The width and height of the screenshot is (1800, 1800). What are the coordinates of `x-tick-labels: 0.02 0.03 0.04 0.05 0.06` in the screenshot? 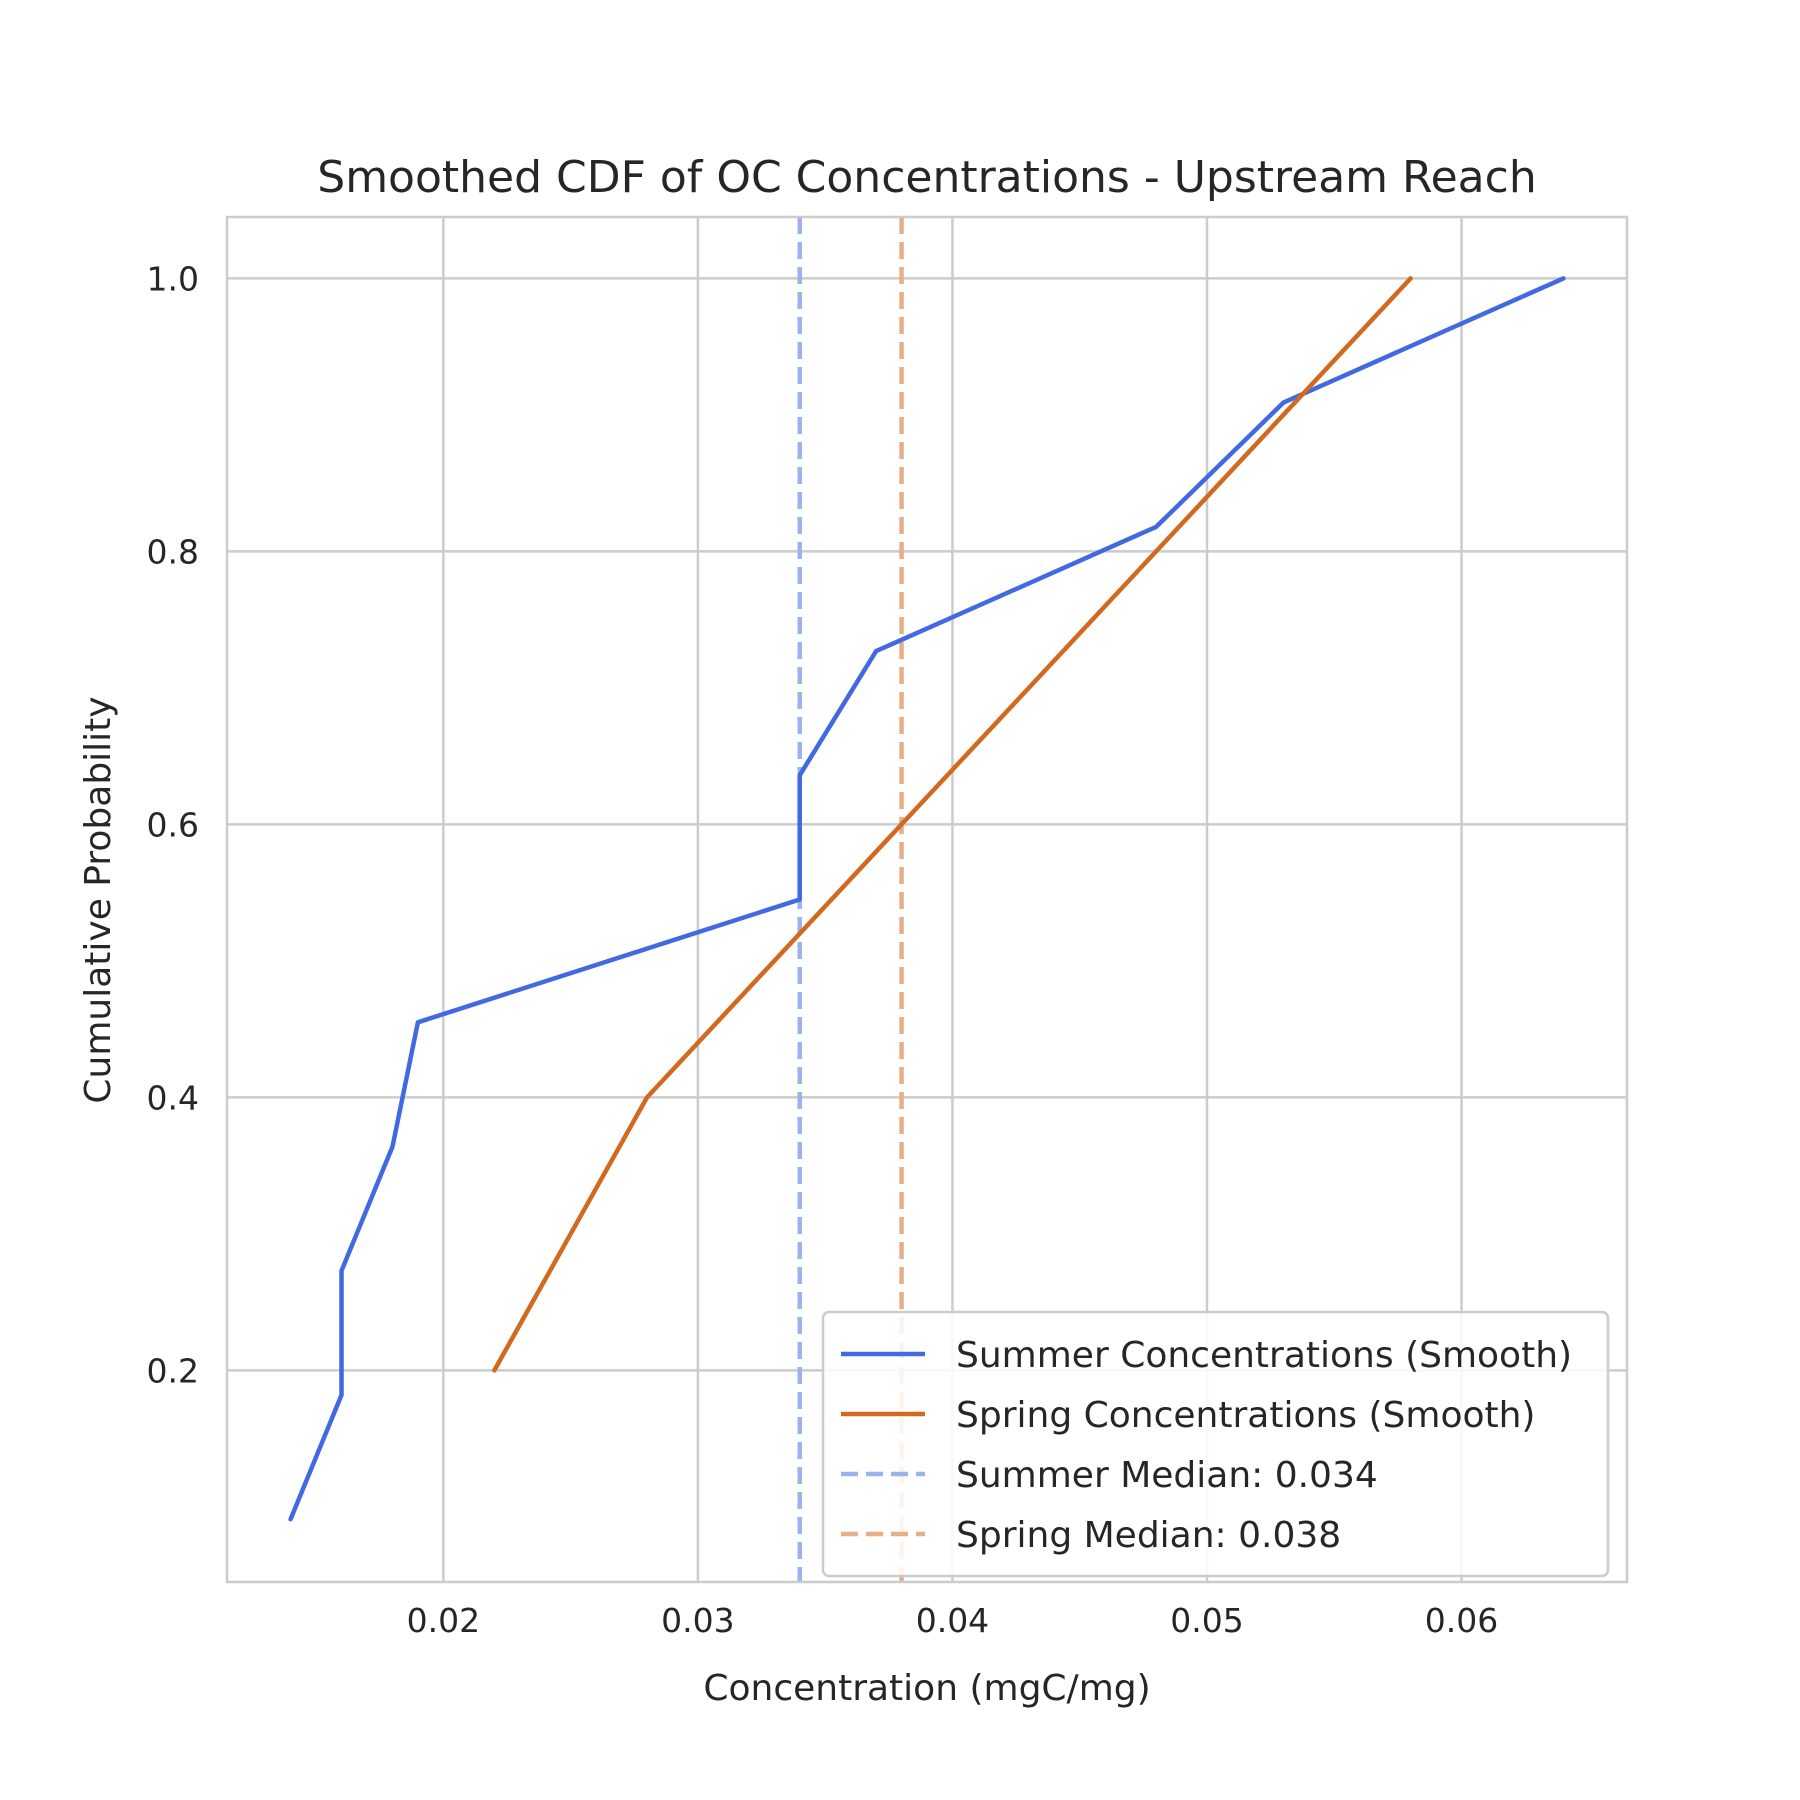 It's located at (953, 1620).